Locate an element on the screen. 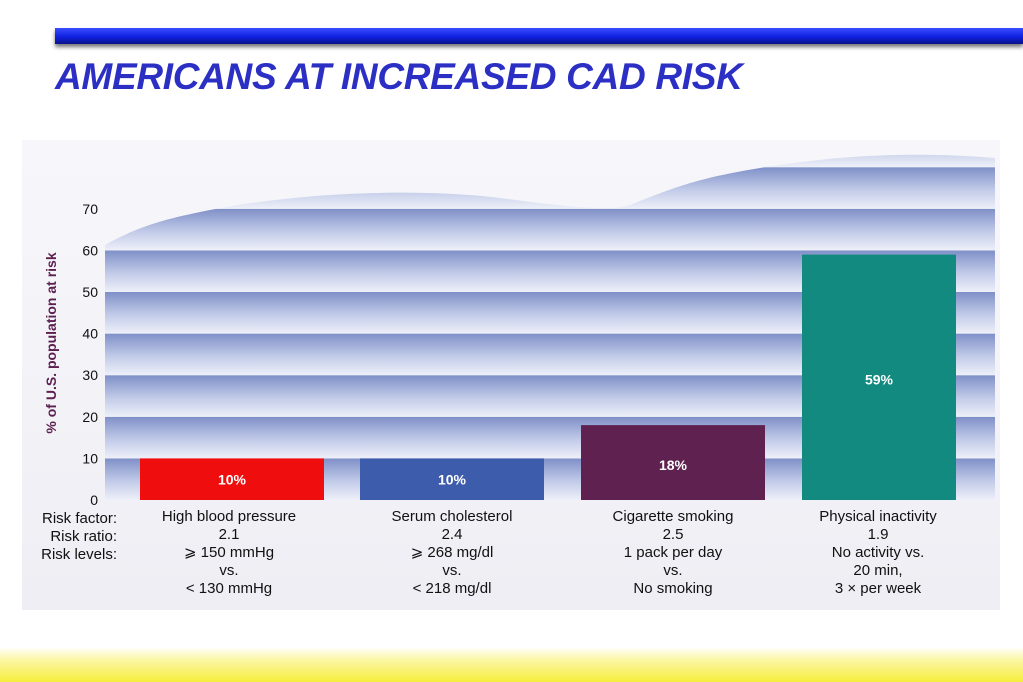  bar-data-label: 18% is located at coordinates (673, 465).